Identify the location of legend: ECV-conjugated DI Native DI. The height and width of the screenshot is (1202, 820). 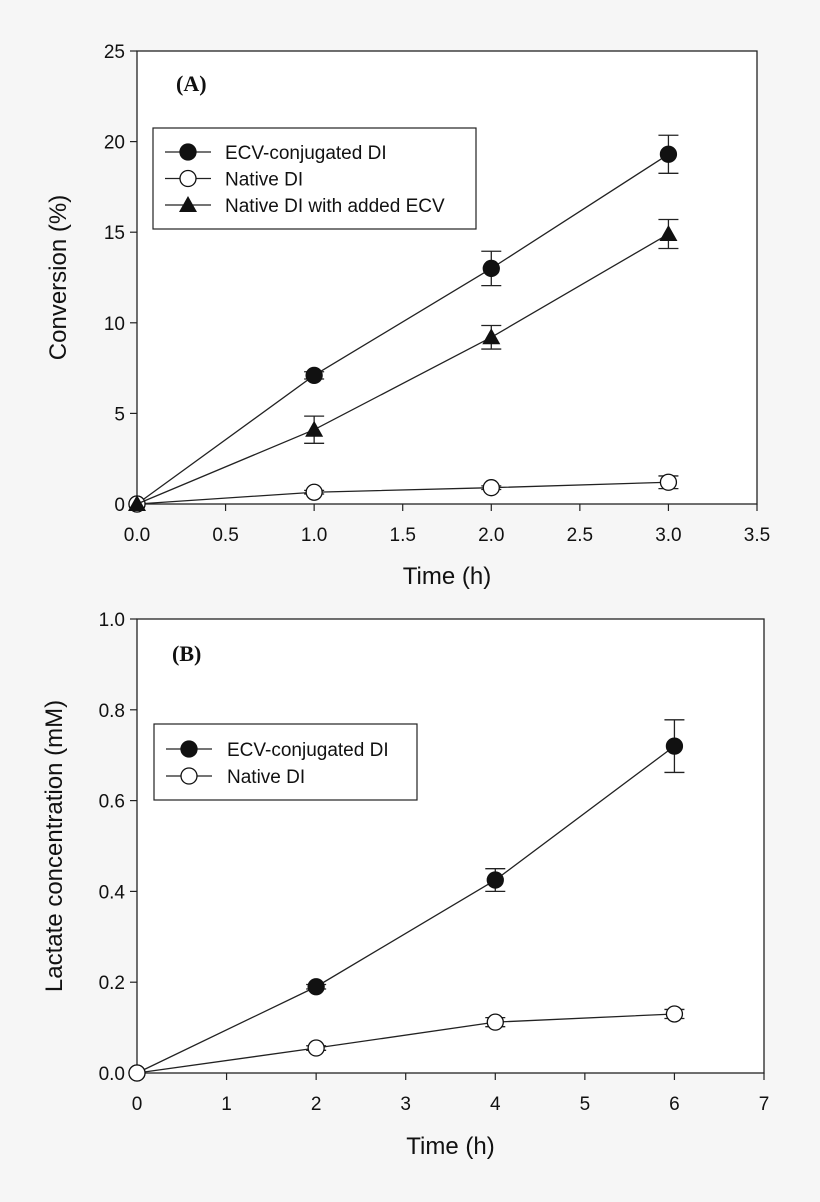
(285, 762).